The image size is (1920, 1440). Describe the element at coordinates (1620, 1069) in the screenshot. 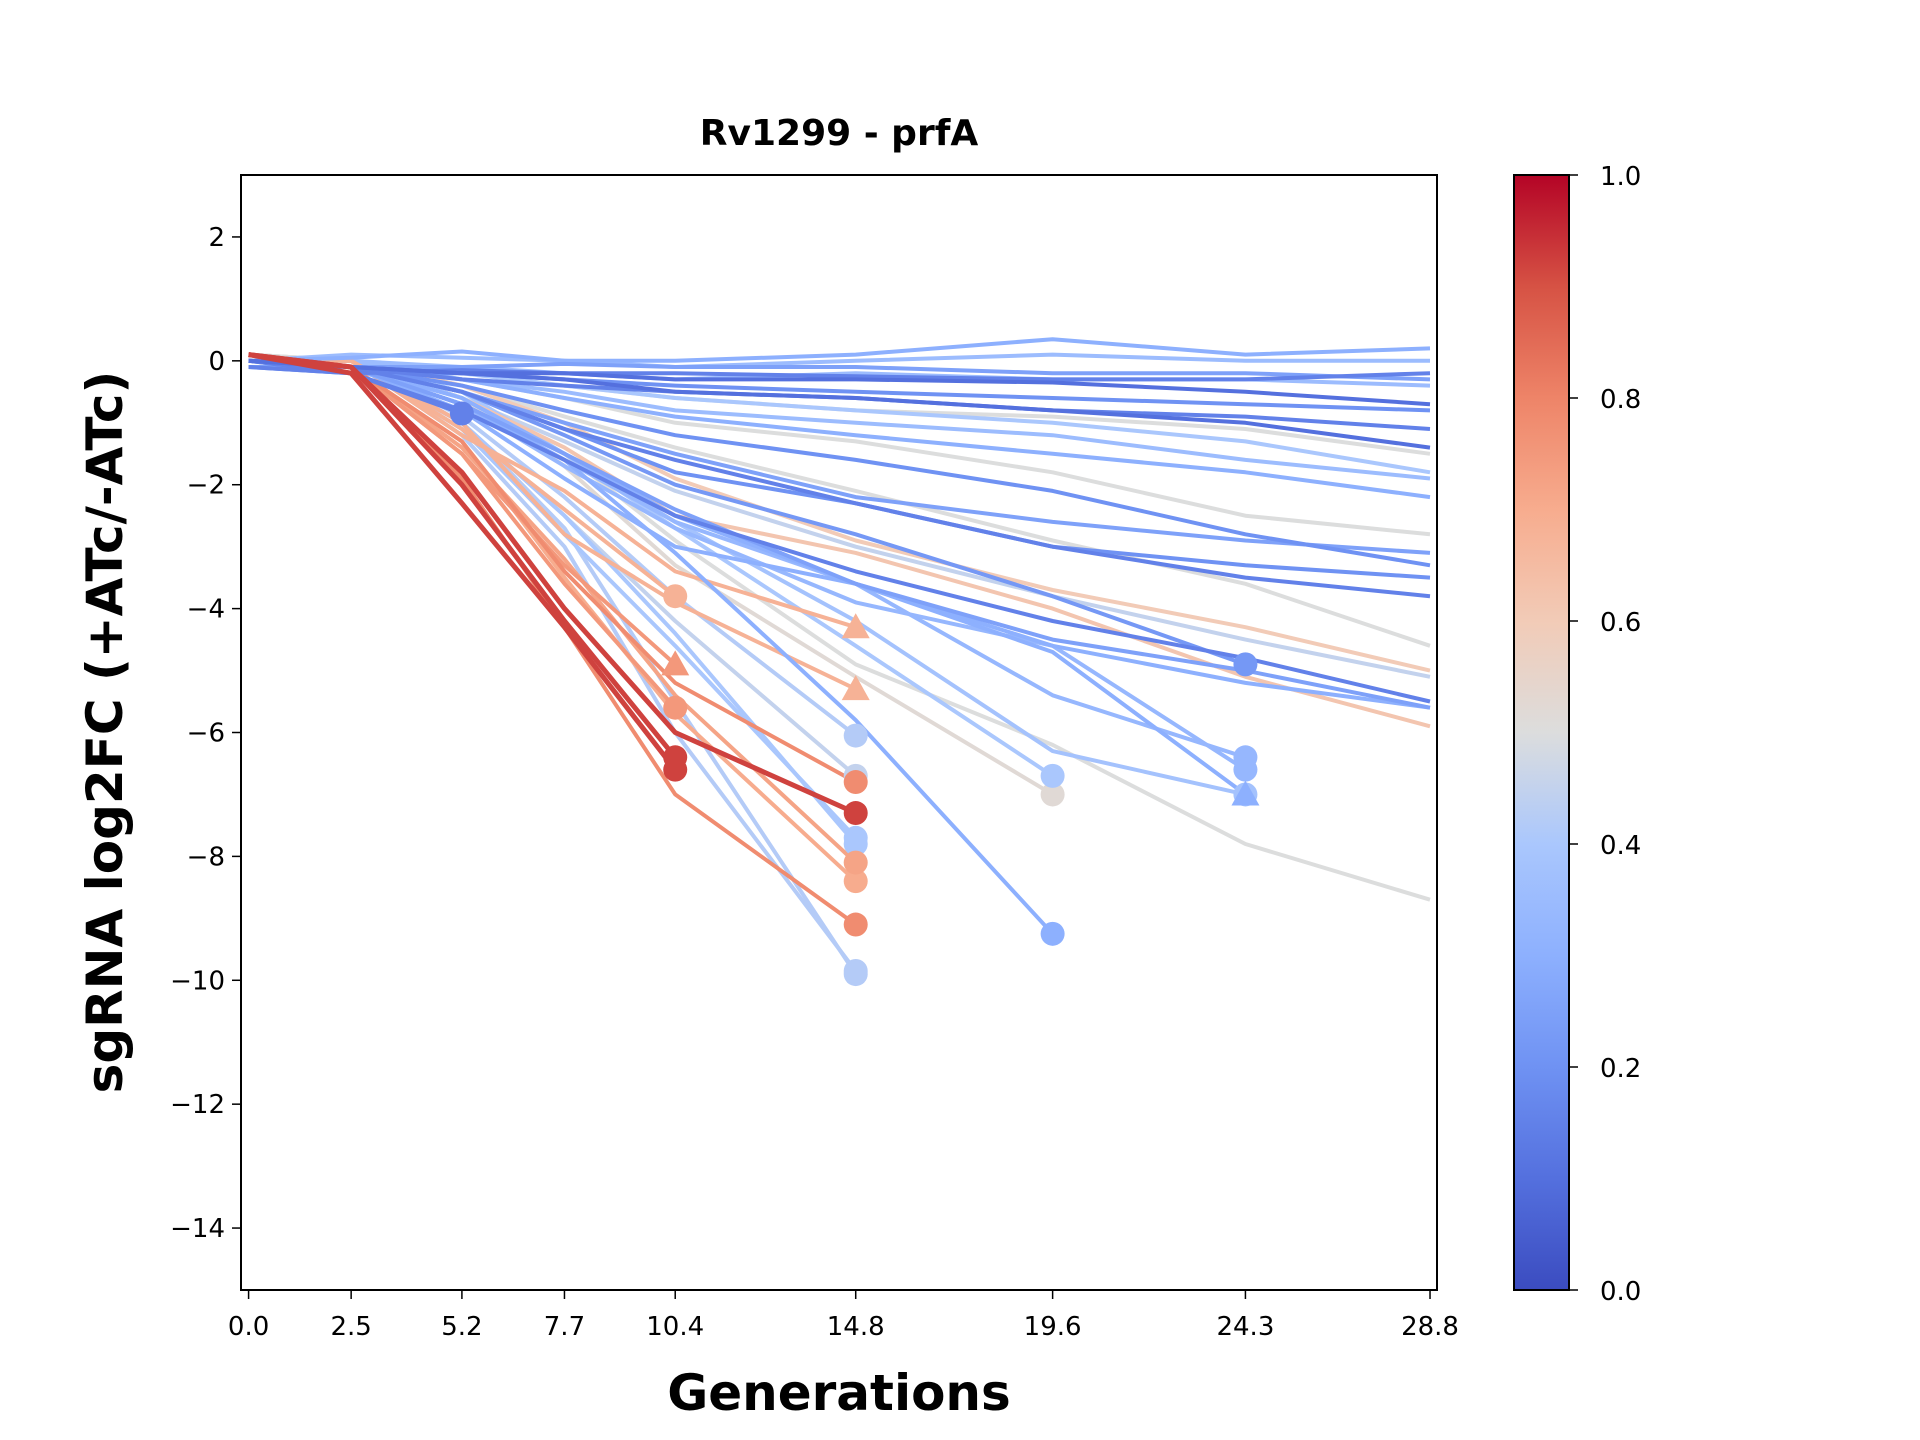

I see `colorbar-tick-label: 0.2` at that location.